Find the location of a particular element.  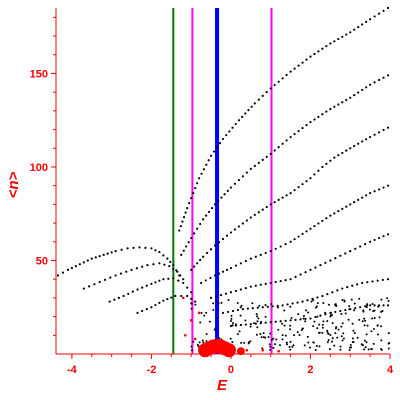

y-tick-label: 50 is located at coordinates (42, 261).